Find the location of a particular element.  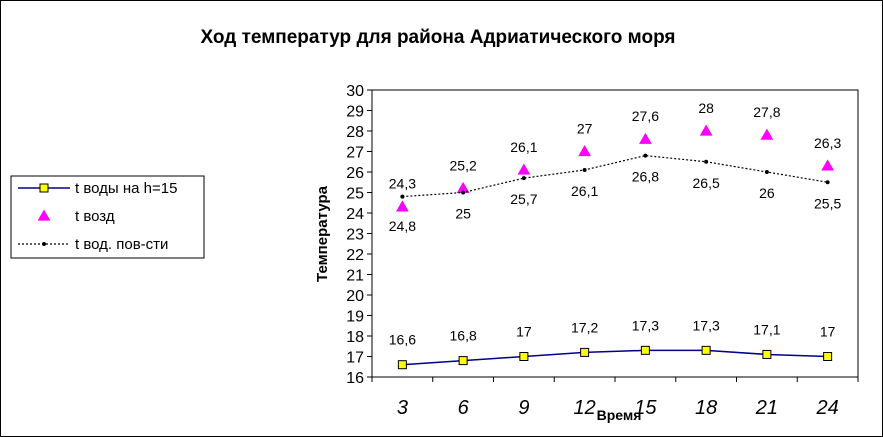

data-label-air-temp: 26,1 is located at coordinates (523, 147).